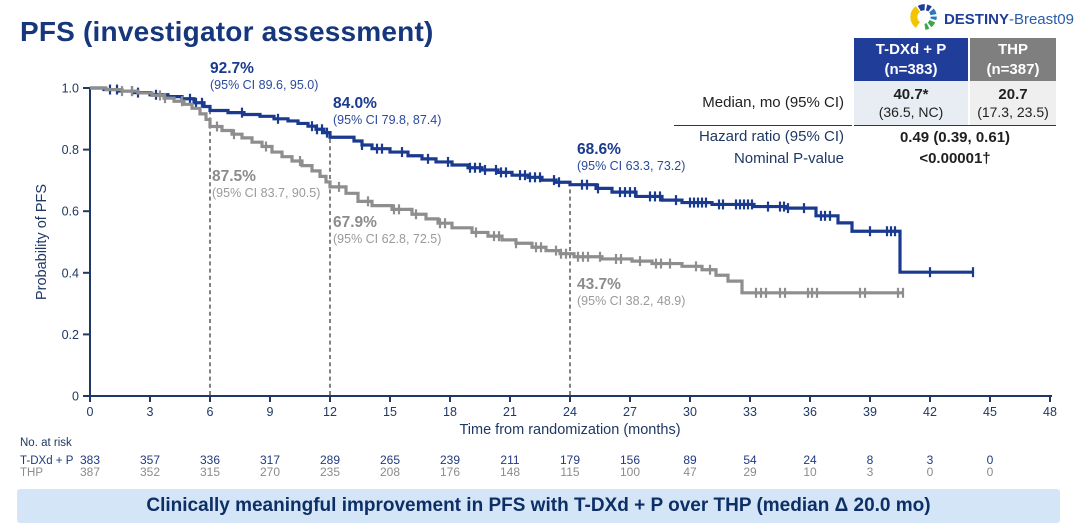 The width and height of the screenshot is (1080, 531). What do you see at coordinates (810, 460) in the screenshot?
I see `risk-count: 24` at bounding box center [810, 460].